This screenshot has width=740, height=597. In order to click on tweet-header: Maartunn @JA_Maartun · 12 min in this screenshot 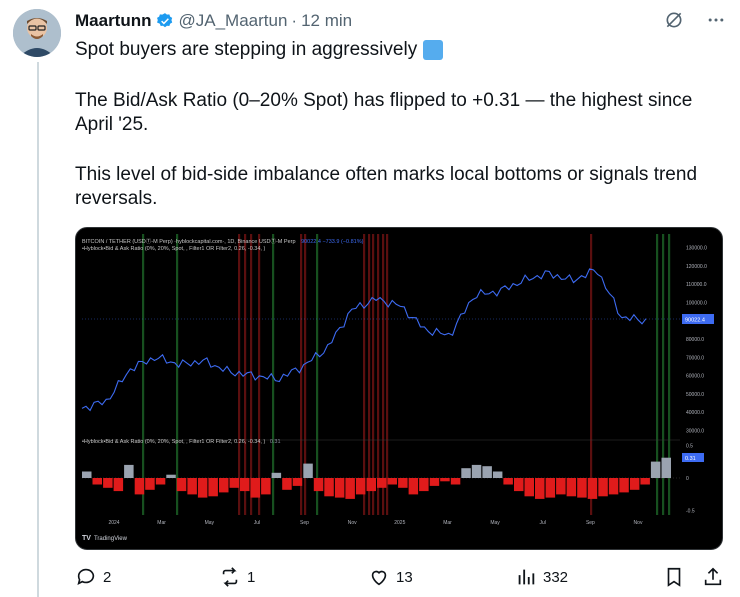, I will do `click(213, 21)`.